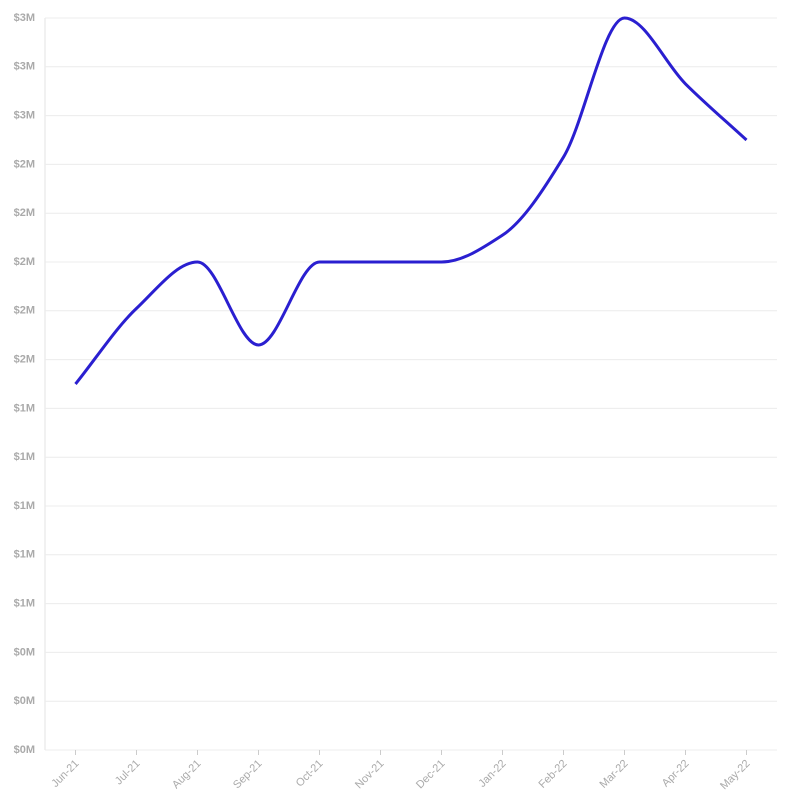 The height and width of the screenshot is (808, 796). I want to click on x-tick-label: May-22, so click(735, 775).